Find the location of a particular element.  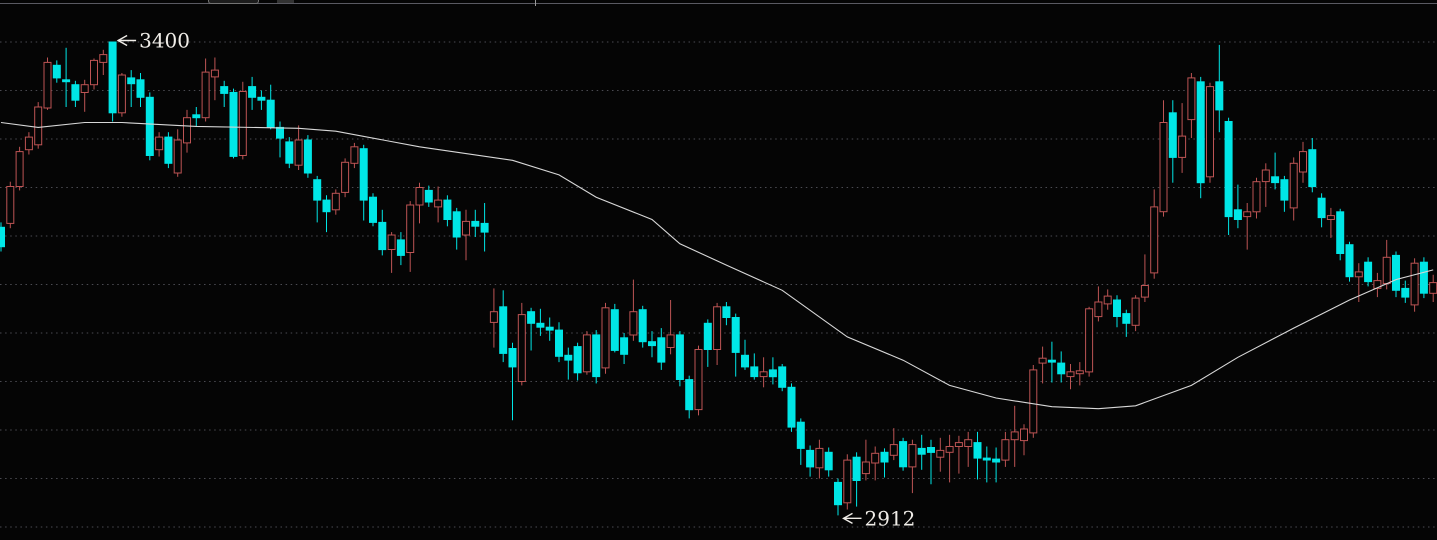

window-top-border is located at coordinates (718, 3).